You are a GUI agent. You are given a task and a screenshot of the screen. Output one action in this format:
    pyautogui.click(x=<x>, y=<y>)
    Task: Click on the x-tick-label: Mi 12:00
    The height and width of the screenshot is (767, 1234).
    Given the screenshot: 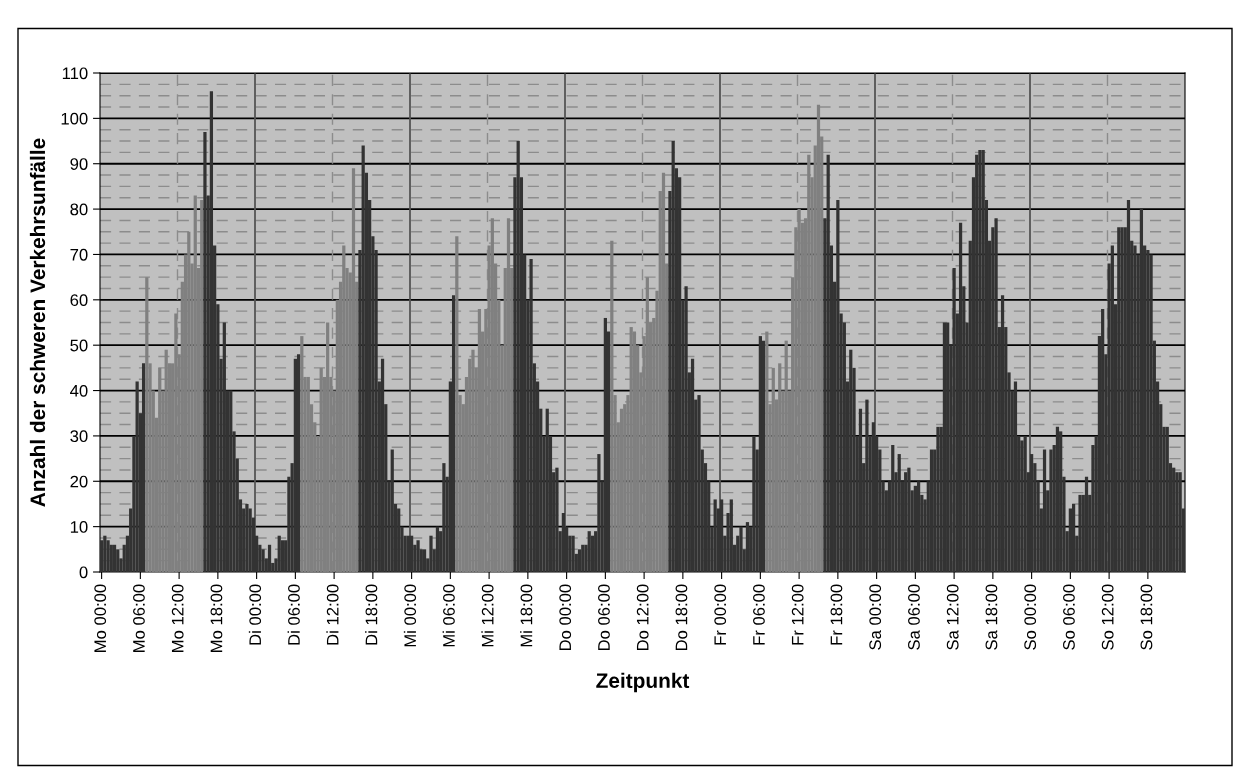 What is the action you would take?
    pyautogui.click(x=487, y=615)
    